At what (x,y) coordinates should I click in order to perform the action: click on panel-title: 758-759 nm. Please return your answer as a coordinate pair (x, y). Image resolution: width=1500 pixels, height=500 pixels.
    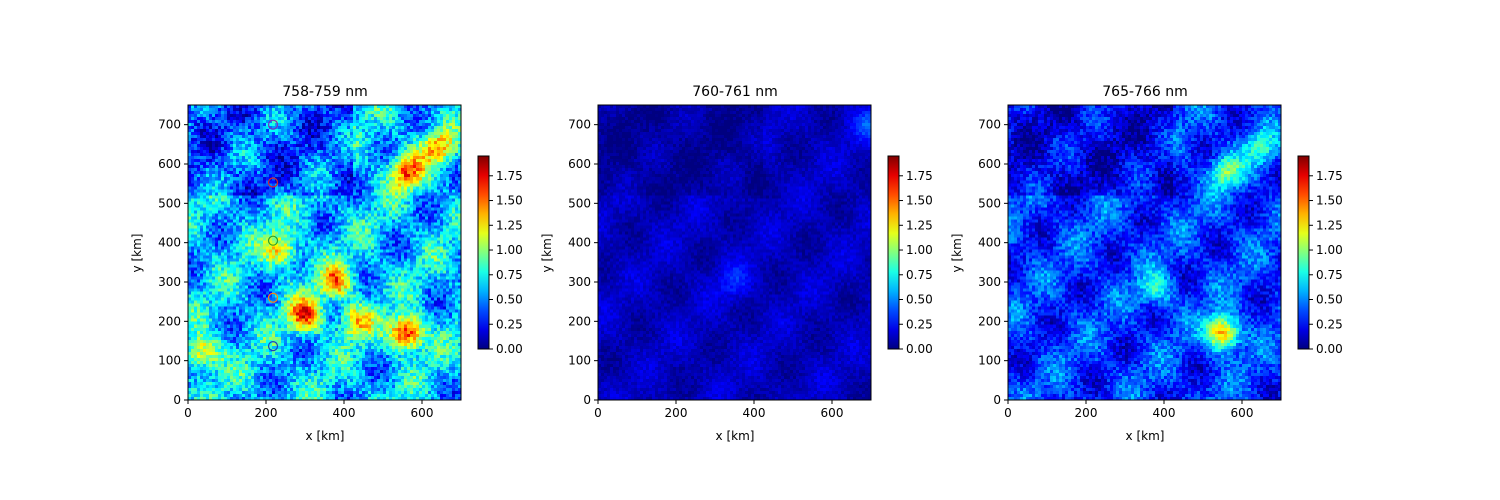
    Looking at the image, I should click on (324, 92).